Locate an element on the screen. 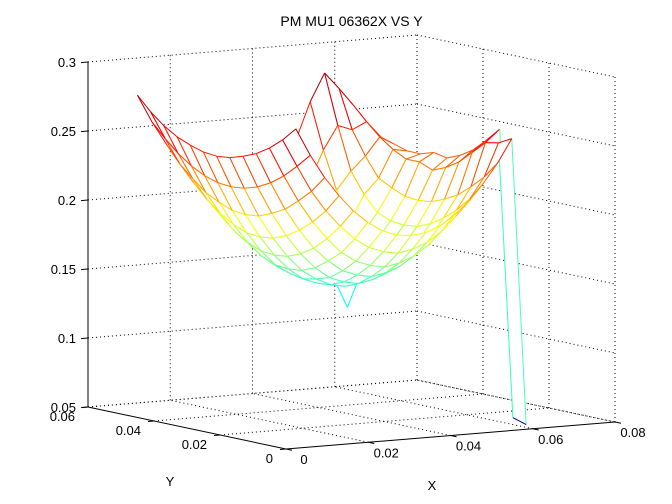 This screenshot has width=672, height=504. svg-text: 0.08 is located at coordinates (632, 432).